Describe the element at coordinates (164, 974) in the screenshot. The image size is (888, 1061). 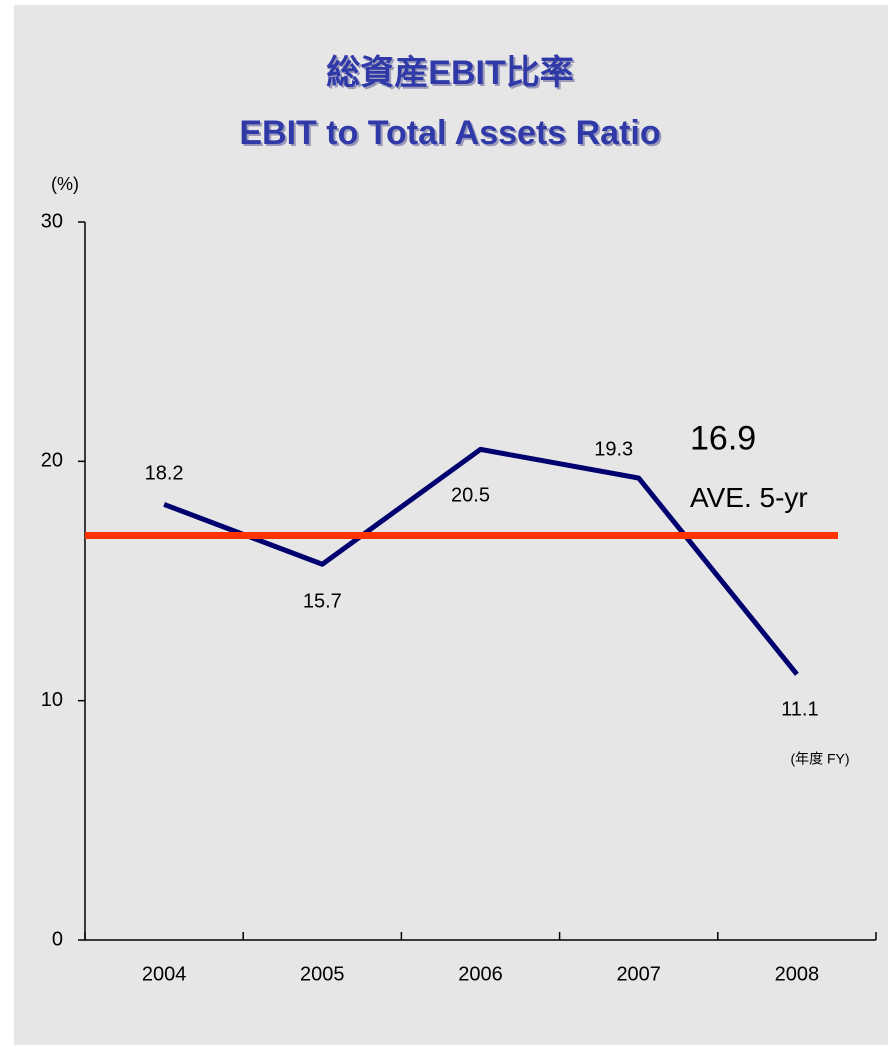
I see `x-tick-label: 2004` at that location.